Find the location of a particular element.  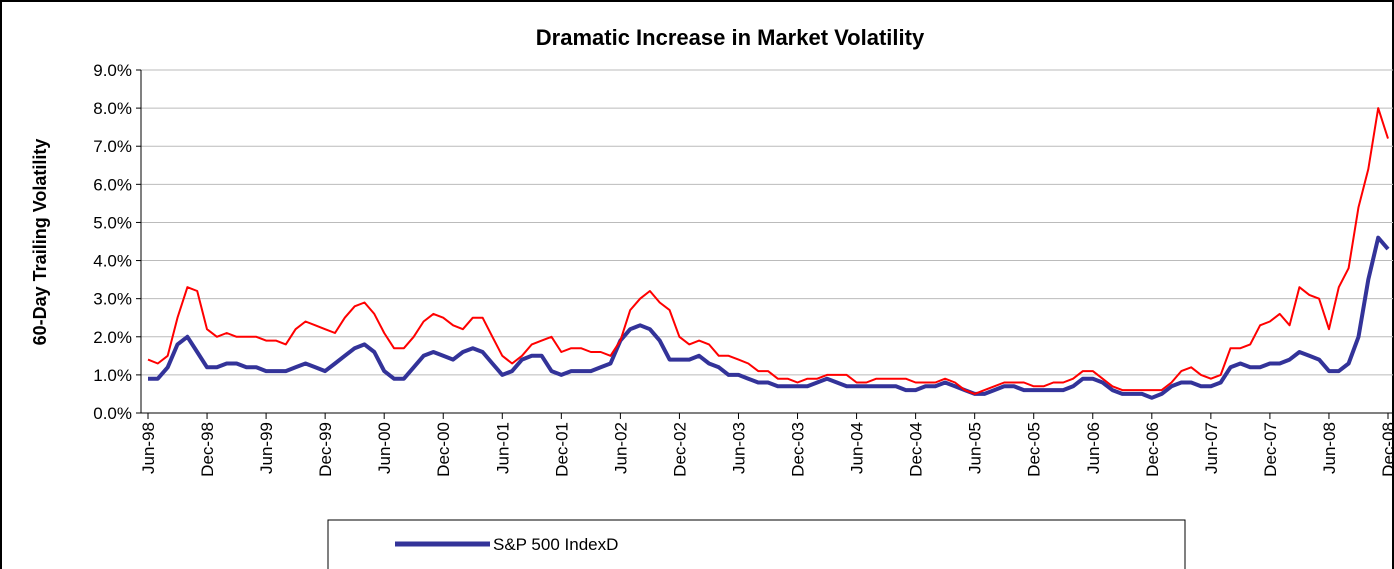

x-tick-label: Jun-01 is located at coordinates (502, 448).